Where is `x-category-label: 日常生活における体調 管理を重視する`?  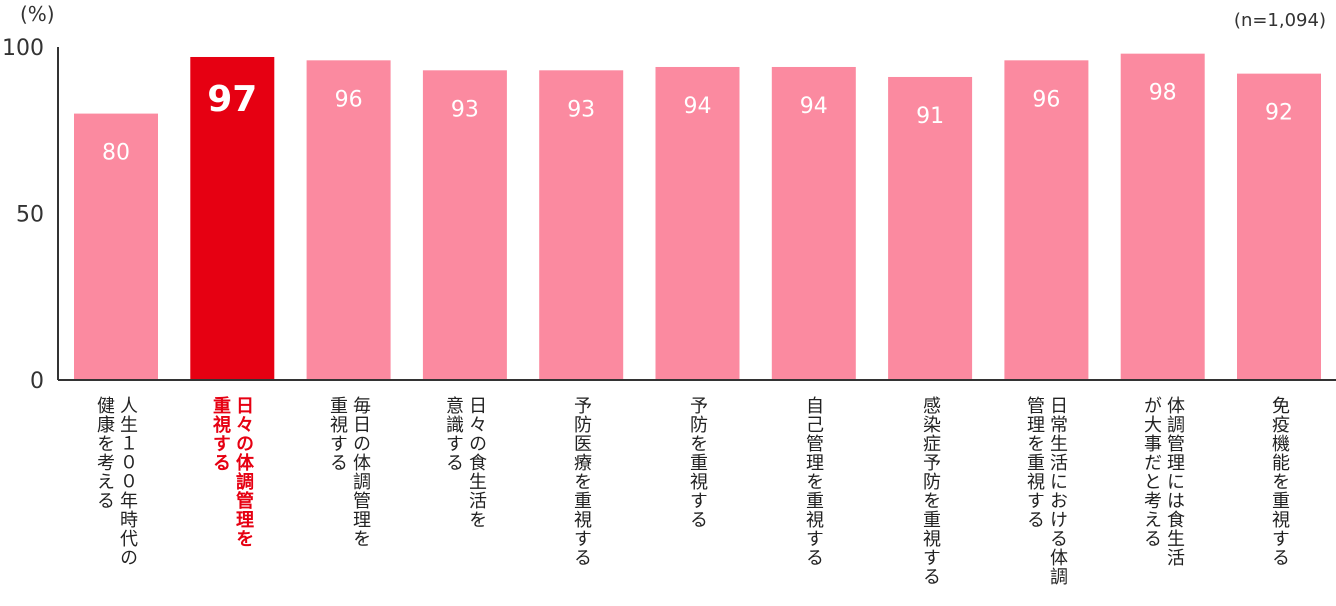
x-category-label: 日常生活における体調 管理を重視する is located at coordinates (1046, 491).